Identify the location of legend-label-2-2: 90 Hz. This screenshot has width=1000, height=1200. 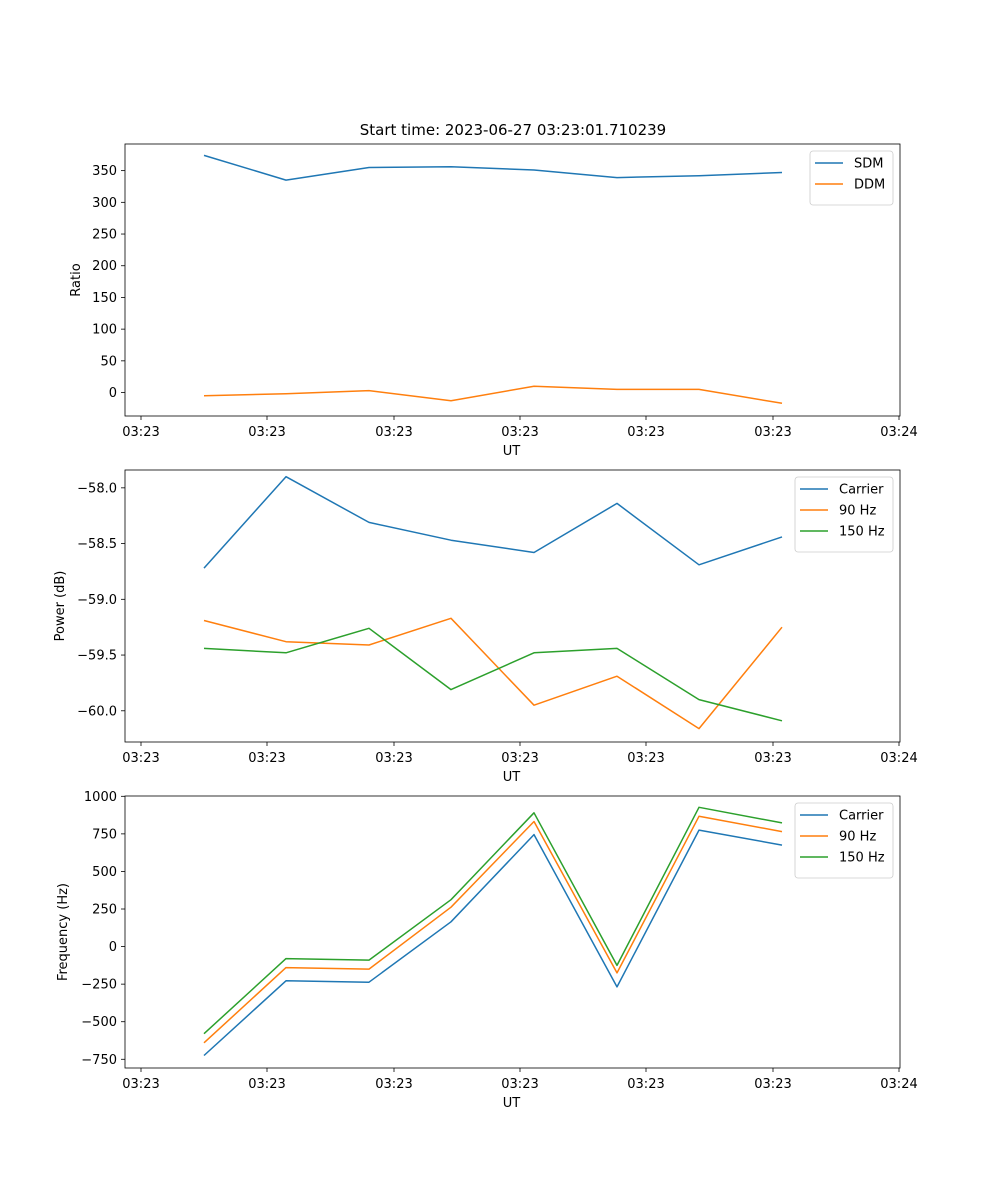
(857, 511).